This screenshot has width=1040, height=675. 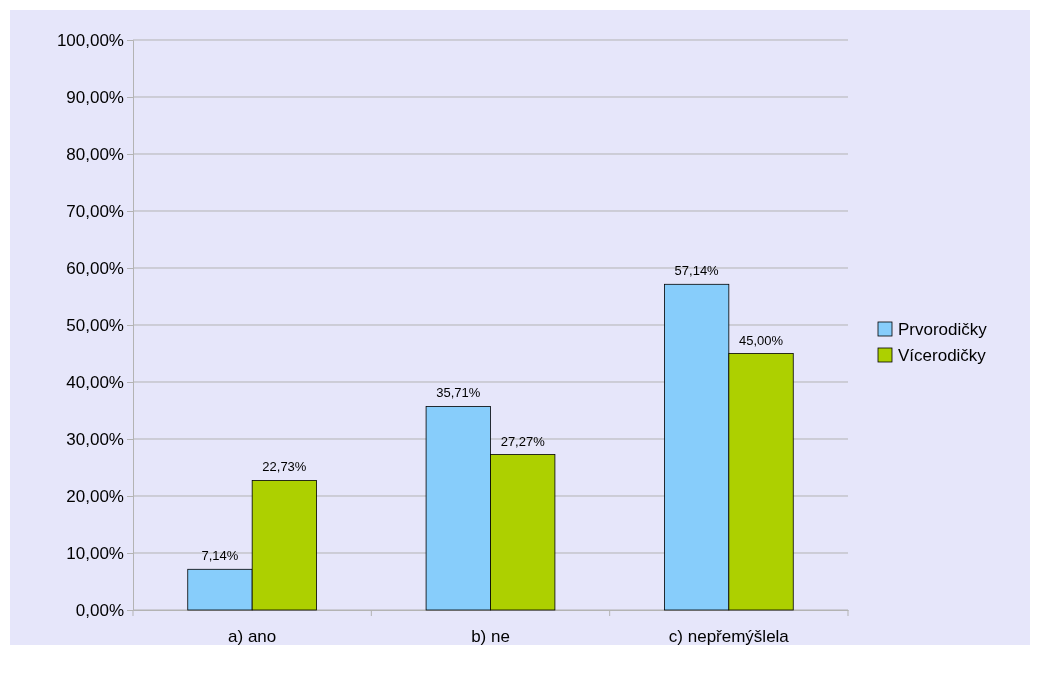 I want to click on y-tick-label: 0,00%, so click(x=99, y=610).